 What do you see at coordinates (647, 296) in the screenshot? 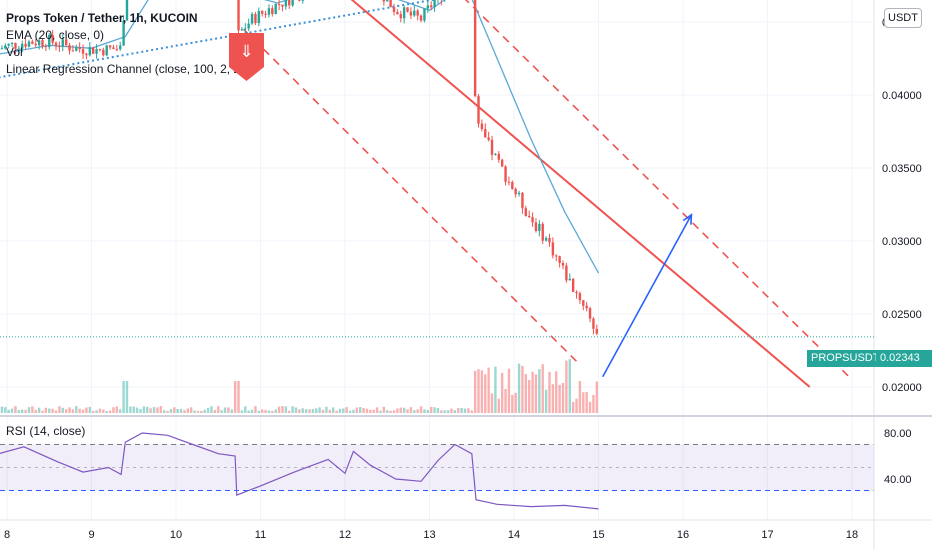
I see `projection-arrow-line` at bounding box center [647, 296].